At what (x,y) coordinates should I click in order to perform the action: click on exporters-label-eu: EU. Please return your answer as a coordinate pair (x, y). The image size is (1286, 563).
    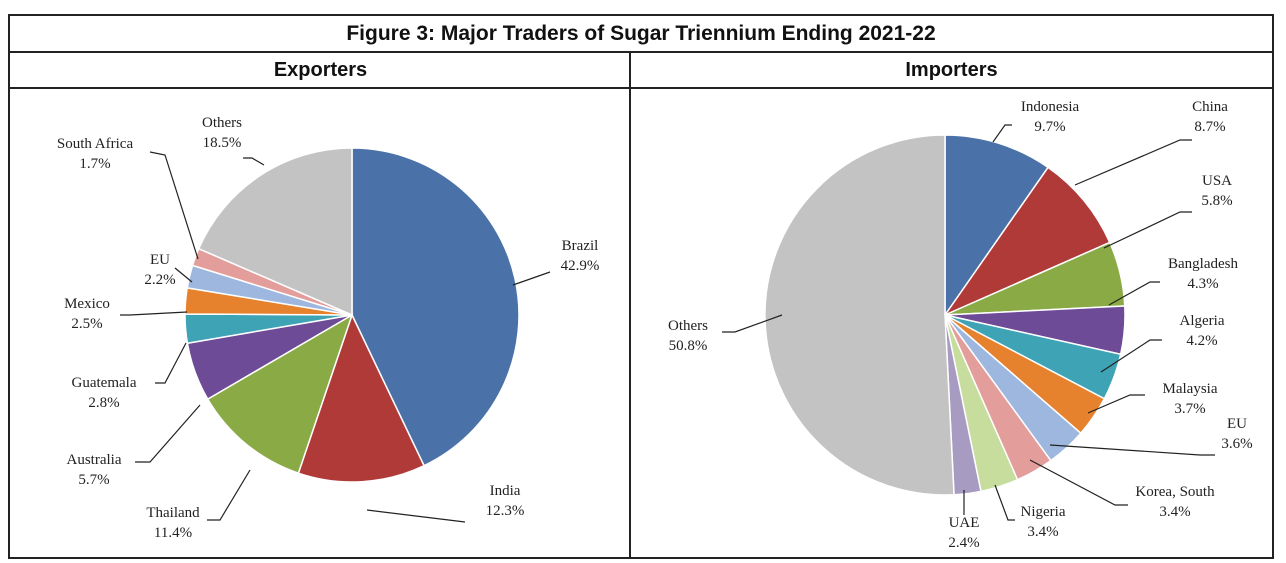
    Looking at the image, I should click on (160, 260).